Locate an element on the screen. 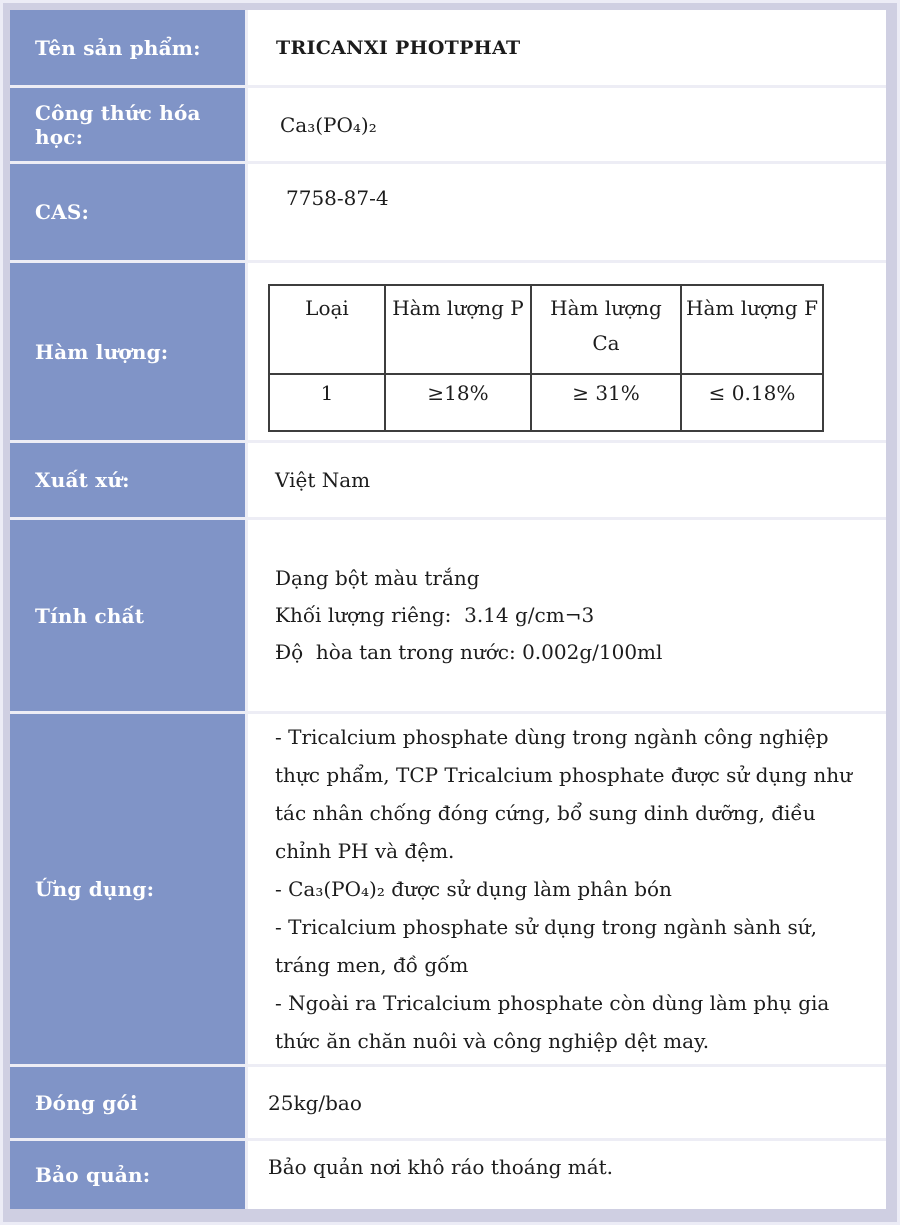 Image resolution: width=900 pixels, height=1225 pixels. row-label-content: Hàm lượng: is located at coordinates (127, 351).